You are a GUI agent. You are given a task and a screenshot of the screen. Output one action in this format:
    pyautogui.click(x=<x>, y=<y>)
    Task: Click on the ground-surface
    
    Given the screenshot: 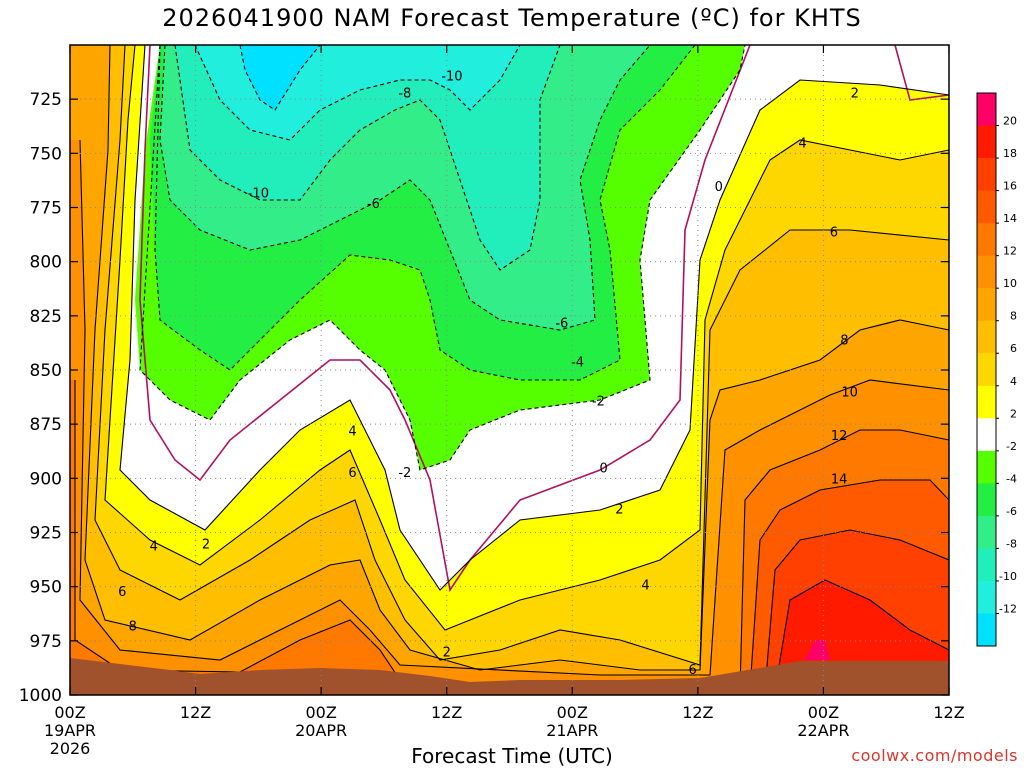 What is the action you would take?
    pyautogui.click(x=509, y=676)
    